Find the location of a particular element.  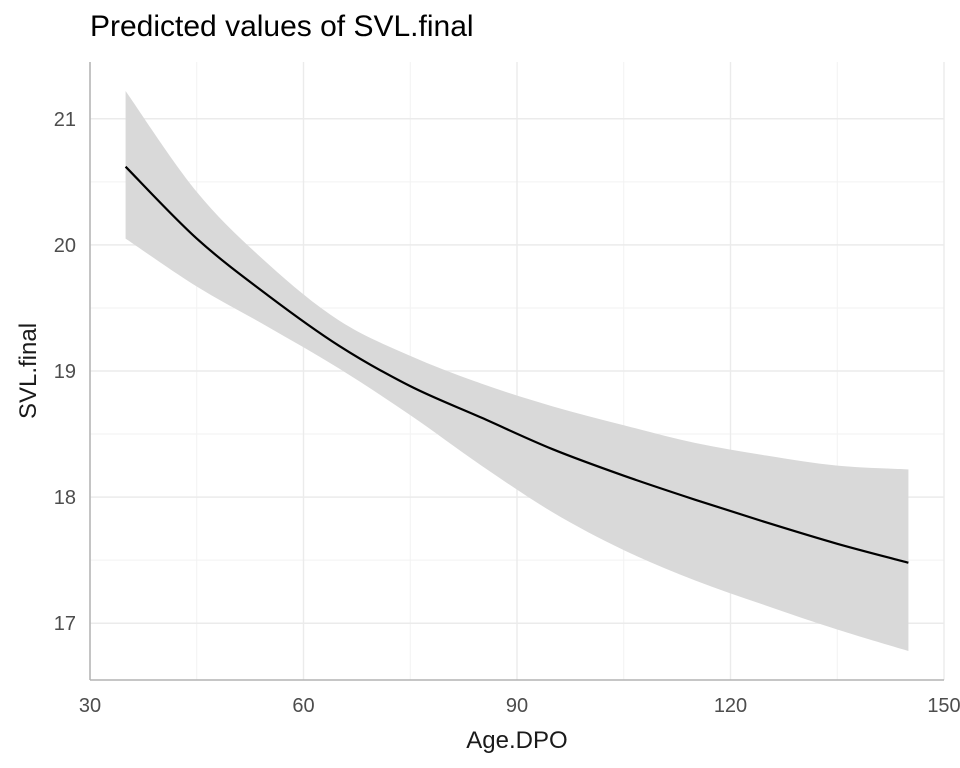

x-tick-label: 90 is located at coordinates (517, 706).